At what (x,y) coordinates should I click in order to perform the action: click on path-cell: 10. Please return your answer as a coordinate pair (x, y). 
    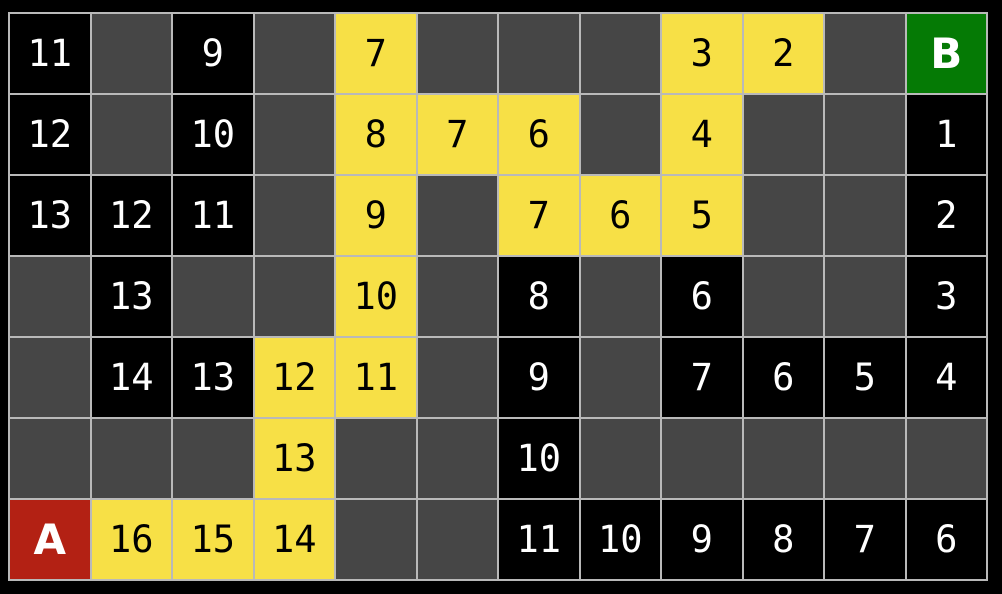
    Looking at the image, I should click on (376, 296).